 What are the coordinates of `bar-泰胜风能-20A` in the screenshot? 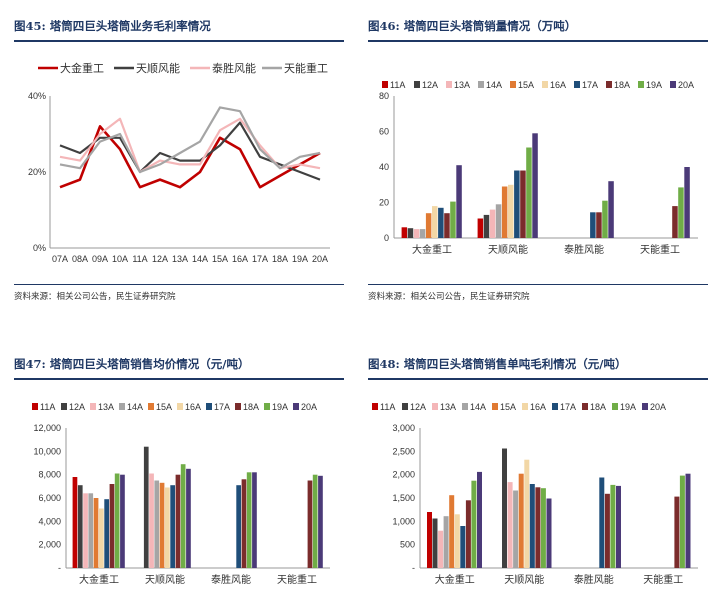 It's located at (618, 526).